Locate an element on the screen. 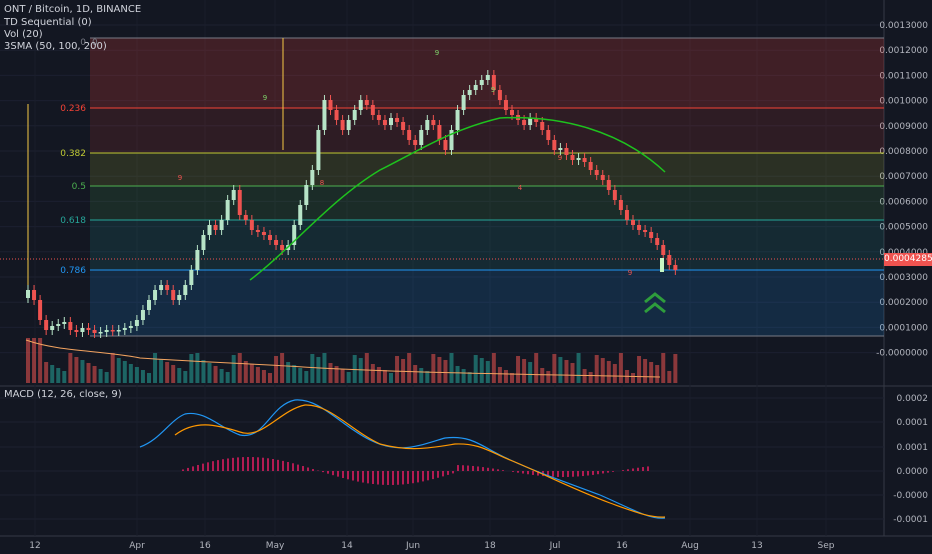 Image resolution: width=932 pixels, height=554 pixels. legend-td-sequential: TD Sequential (0) is located at coordinates (48, 22).